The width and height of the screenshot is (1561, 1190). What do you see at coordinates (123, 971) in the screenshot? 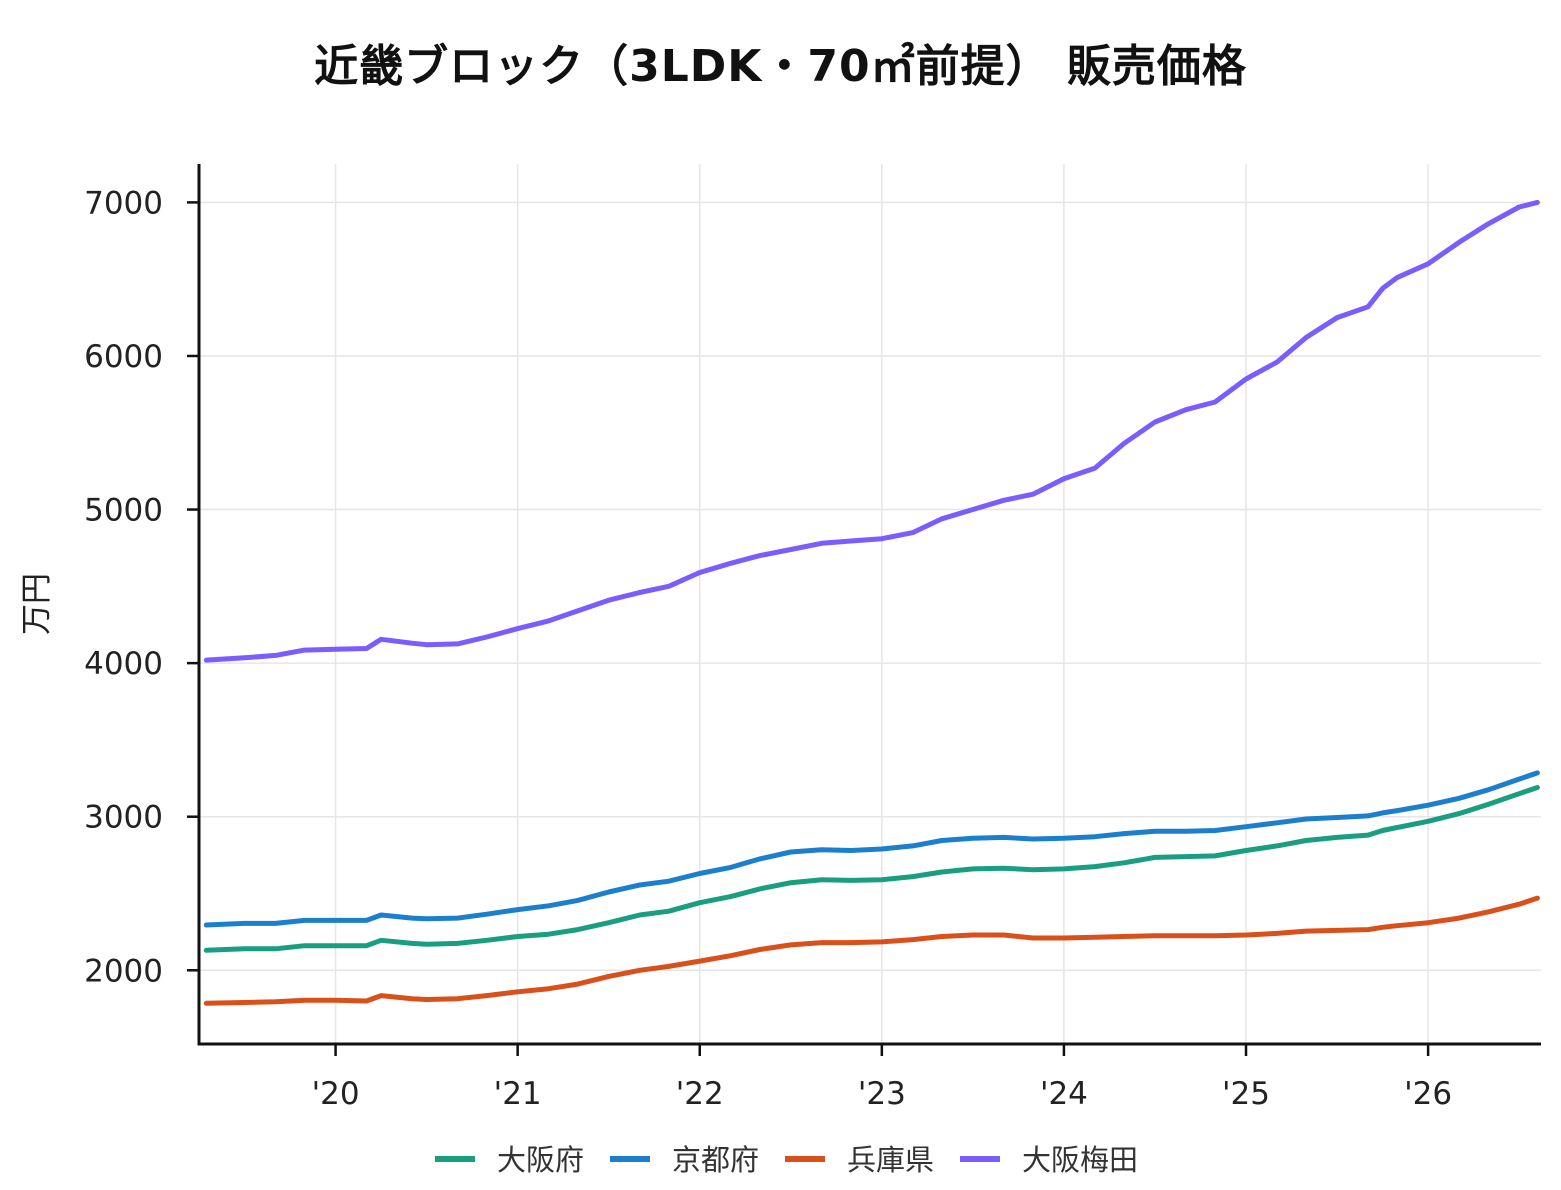
I see `y-tick-label: 2000` at bounding box center [123, 971].